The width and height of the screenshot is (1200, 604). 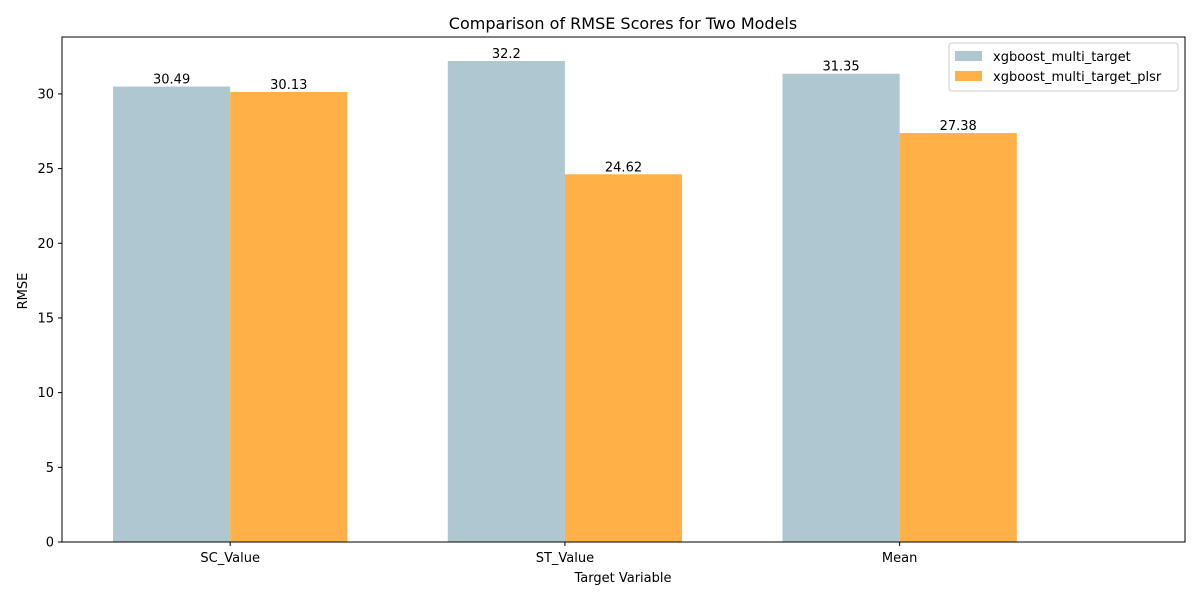 I want to click on y-tick-label: 30, so click(x=45, y=94).